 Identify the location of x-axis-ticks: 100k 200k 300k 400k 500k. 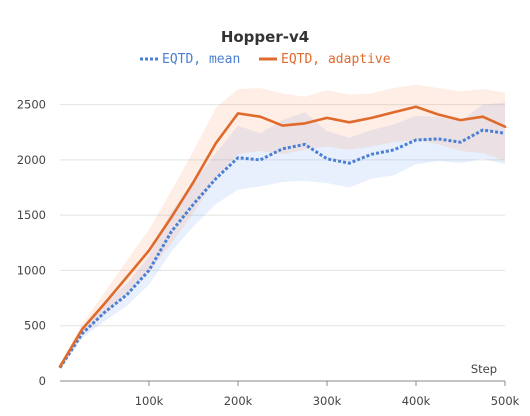
(327, 394).